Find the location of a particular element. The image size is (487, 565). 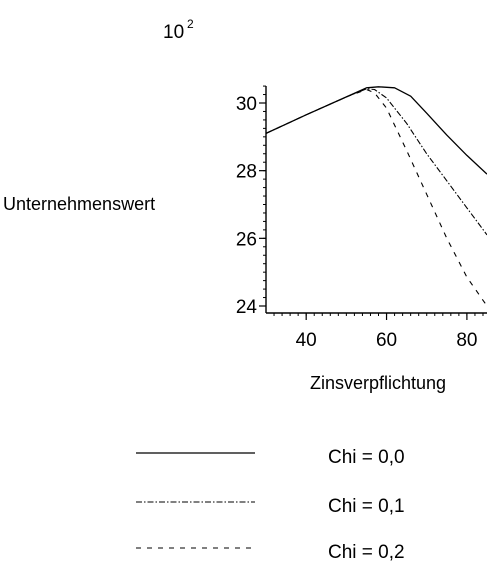

y-scale-exponent: 2 is located at coordinates (190, 24).